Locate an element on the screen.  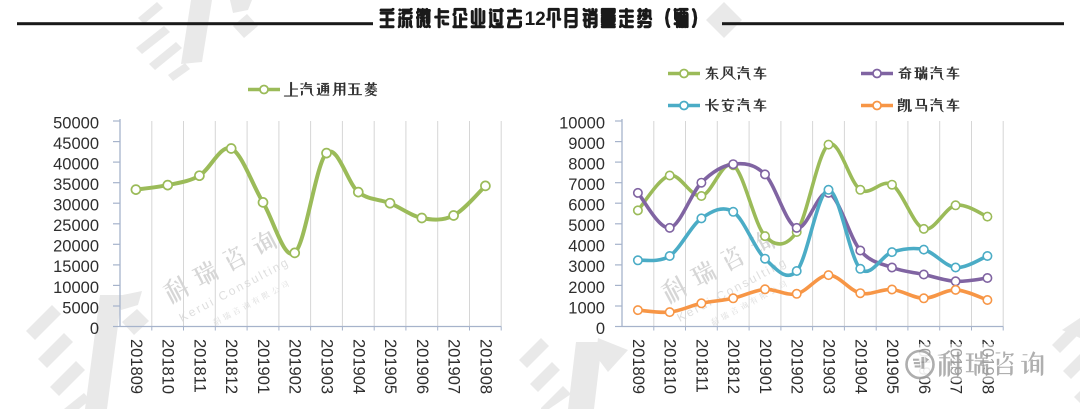
svg-text: 2000 is located at coordinates (586, 288).